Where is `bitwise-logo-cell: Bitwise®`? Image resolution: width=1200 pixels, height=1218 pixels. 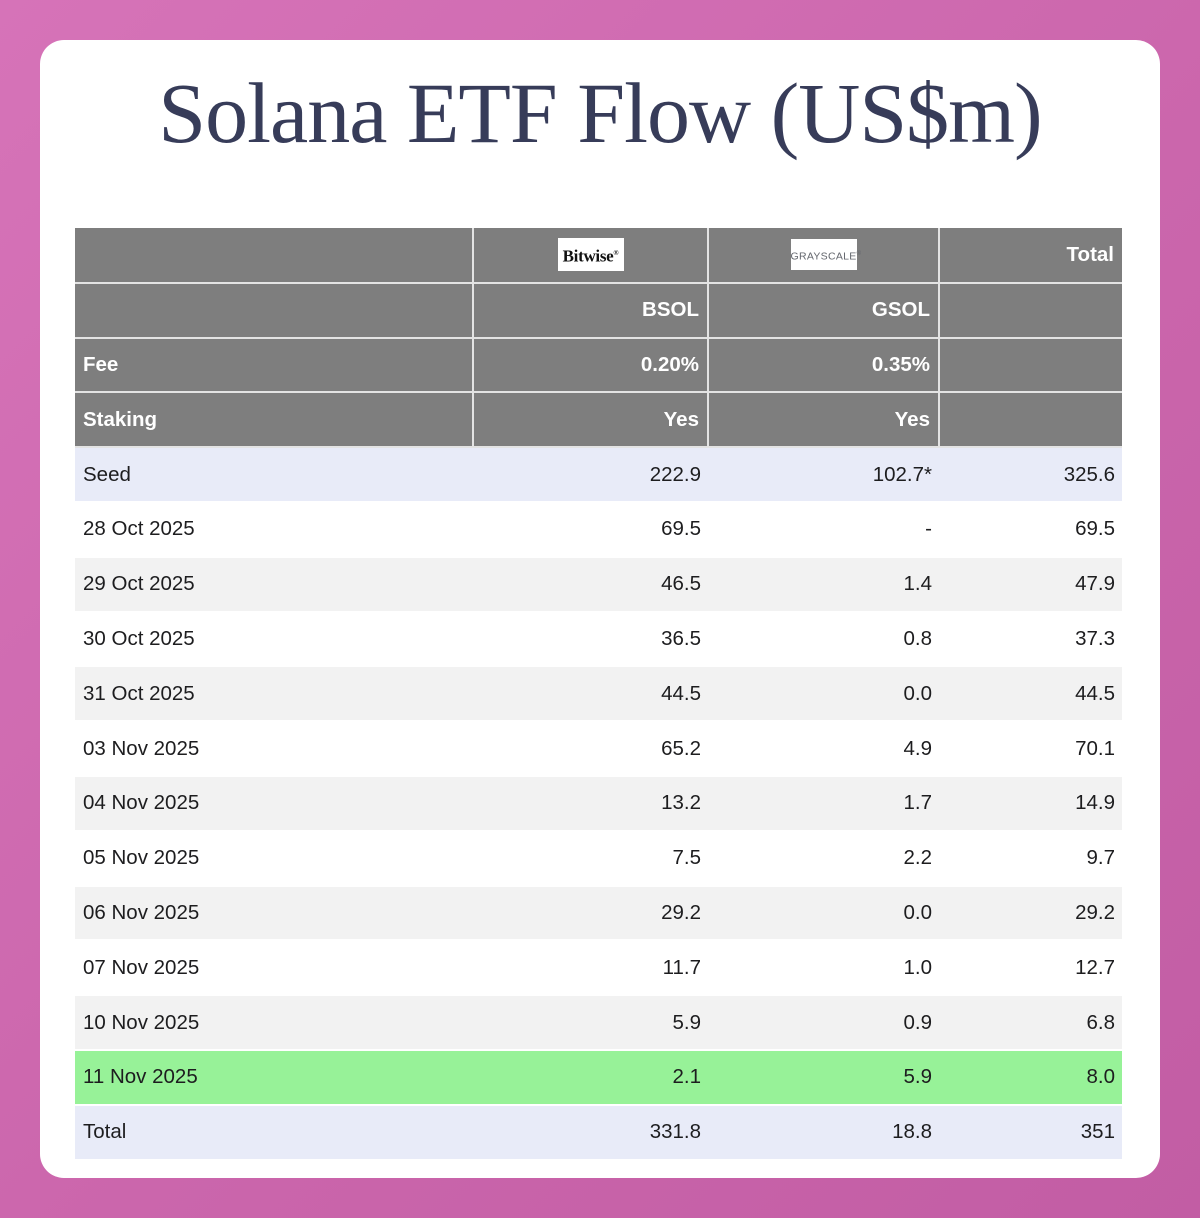
bitwise-logo-cell: Bitwise® is located at coordinates (591, 256).